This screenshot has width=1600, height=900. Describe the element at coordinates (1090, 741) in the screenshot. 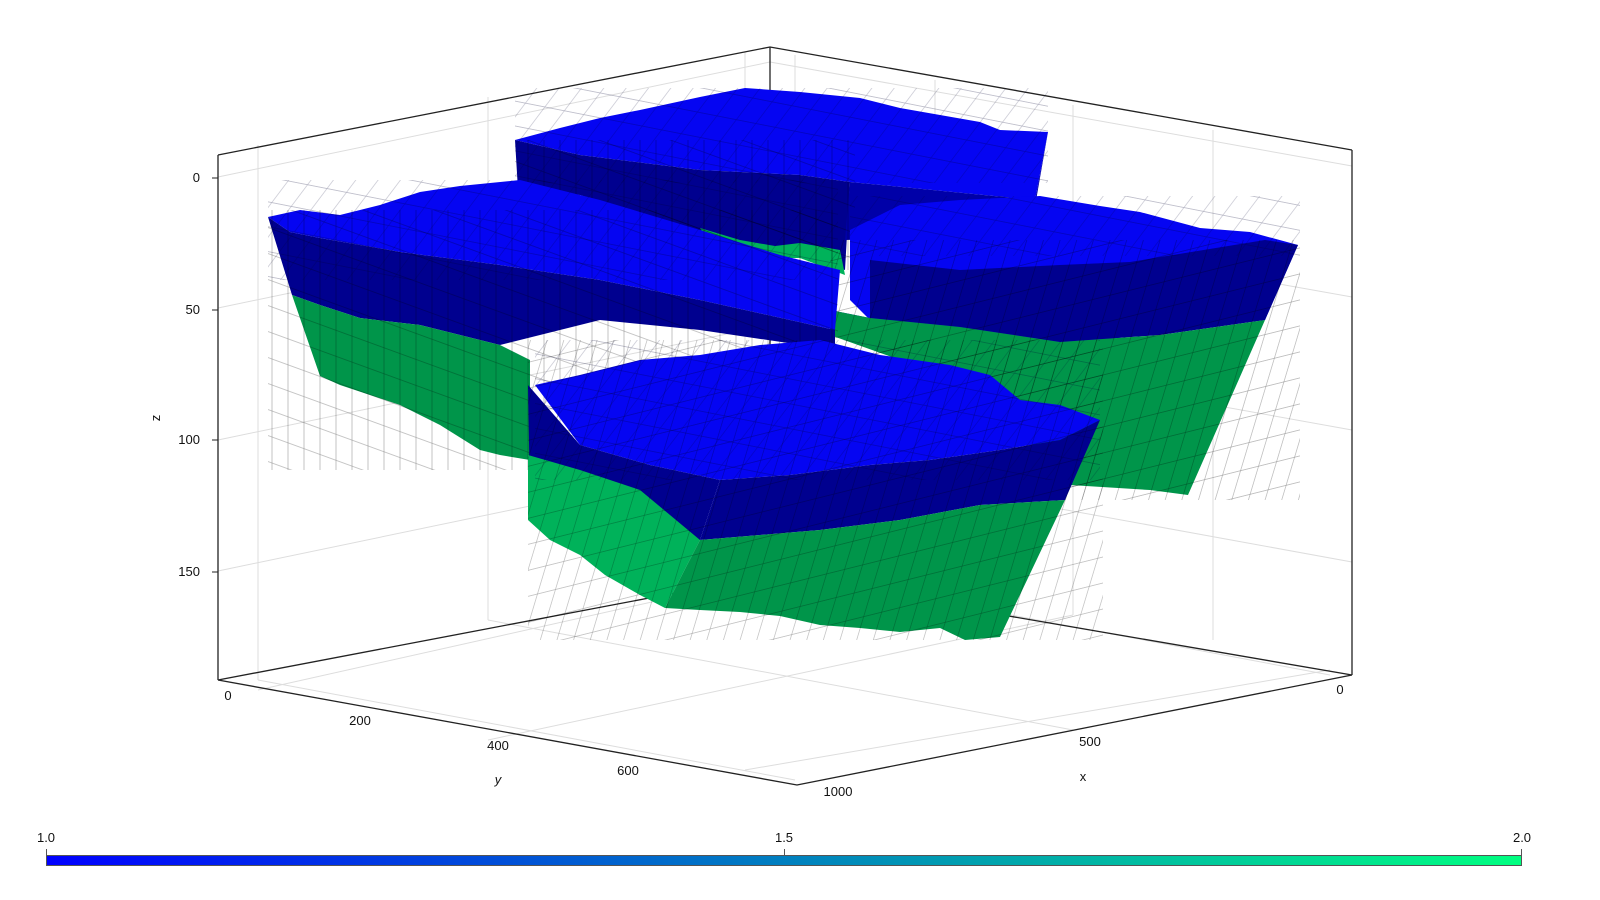

I see `x-tick-500: 500` at that location.